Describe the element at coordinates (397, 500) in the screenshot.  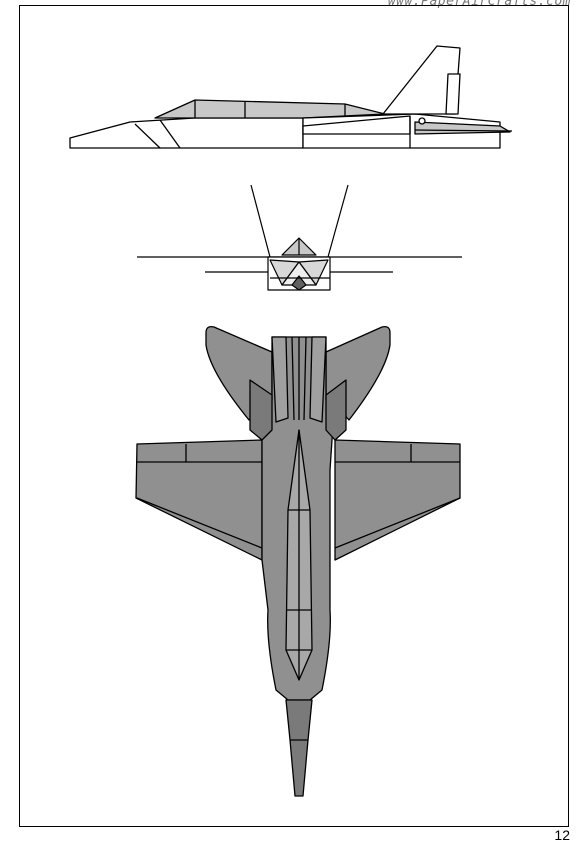
I see `right-wing` at that location.